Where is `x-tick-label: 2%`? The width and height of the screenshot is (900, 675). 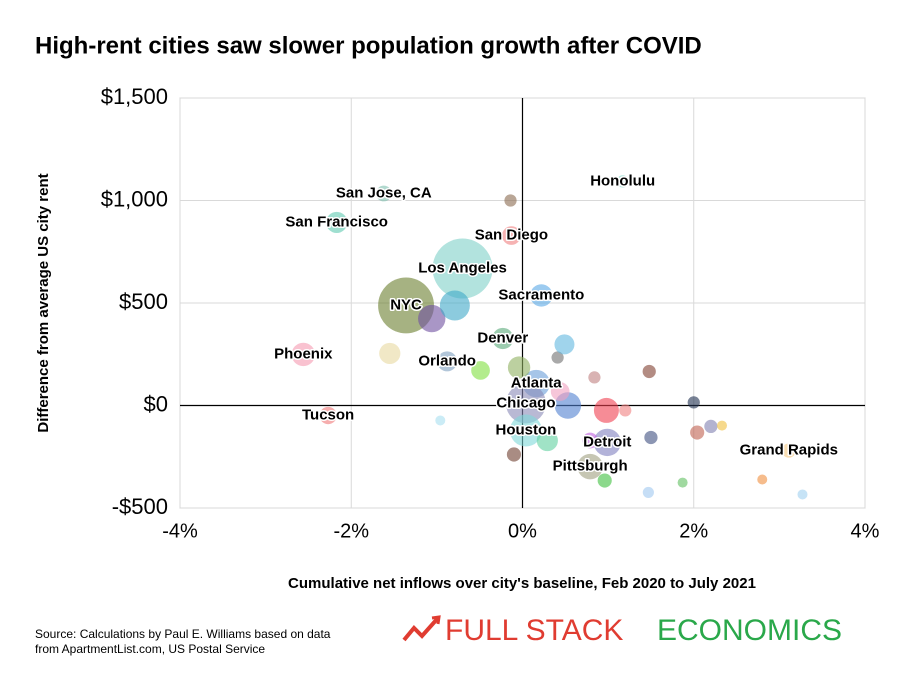
x-tick-label: 2% is located at coordinates (693, 531).